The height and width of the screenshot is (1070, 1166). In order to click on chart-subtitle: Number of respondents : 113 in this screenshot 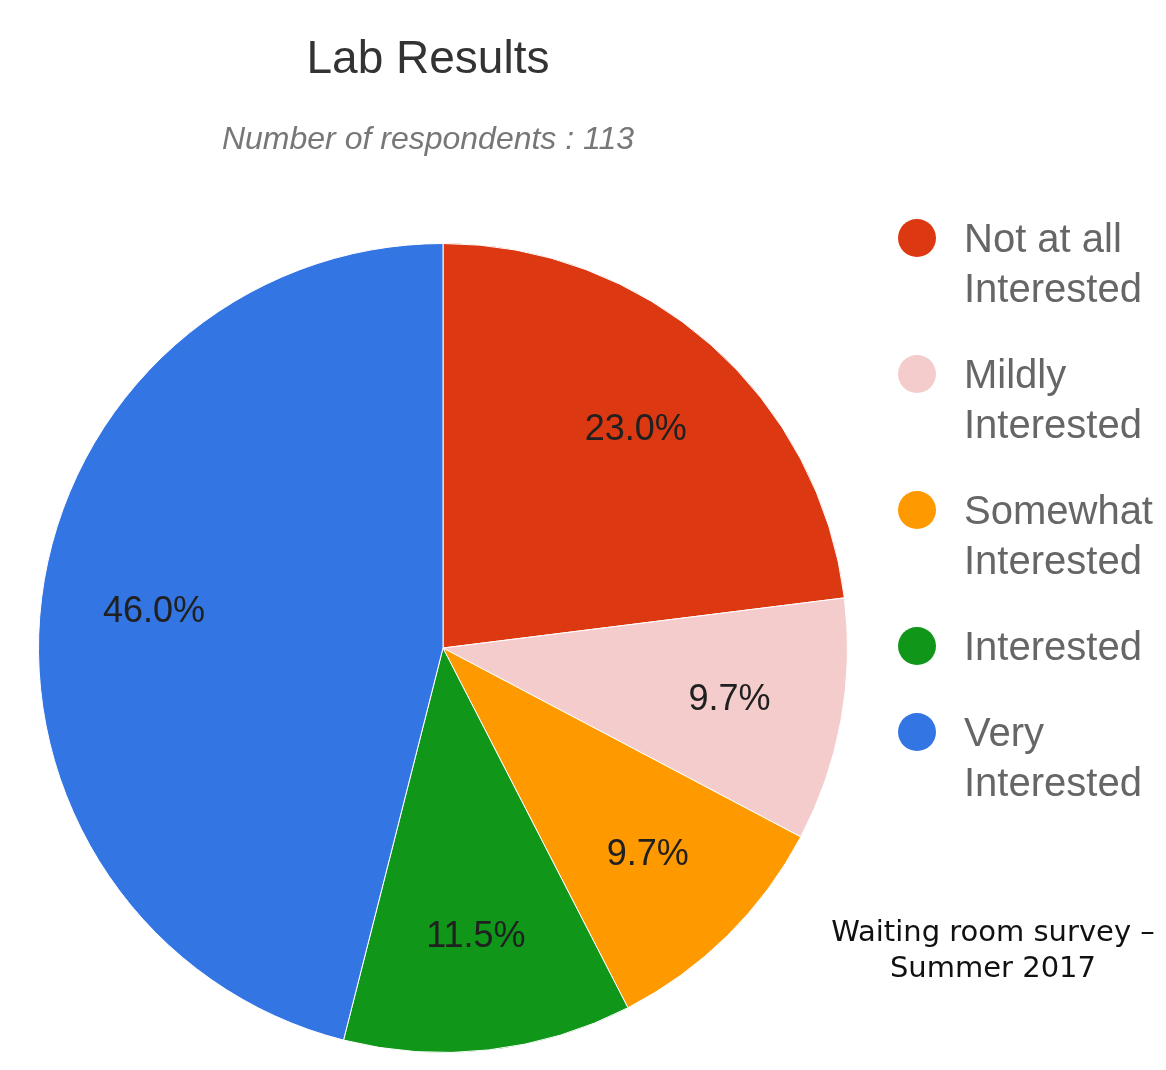, I will do `click(428, 138)`.